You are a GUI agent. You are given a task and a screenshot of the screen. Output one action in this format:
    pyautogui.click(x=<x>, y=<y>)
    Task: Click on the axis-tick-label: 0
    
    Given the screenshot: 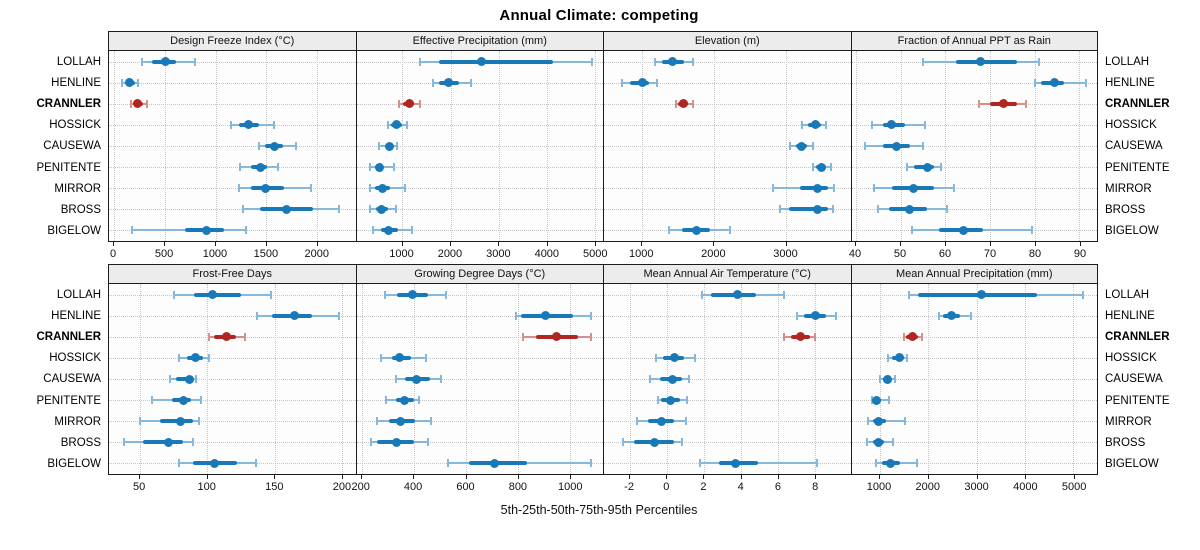 What is the action you would take?
    pyautogui.click(x=666, y=487)
    